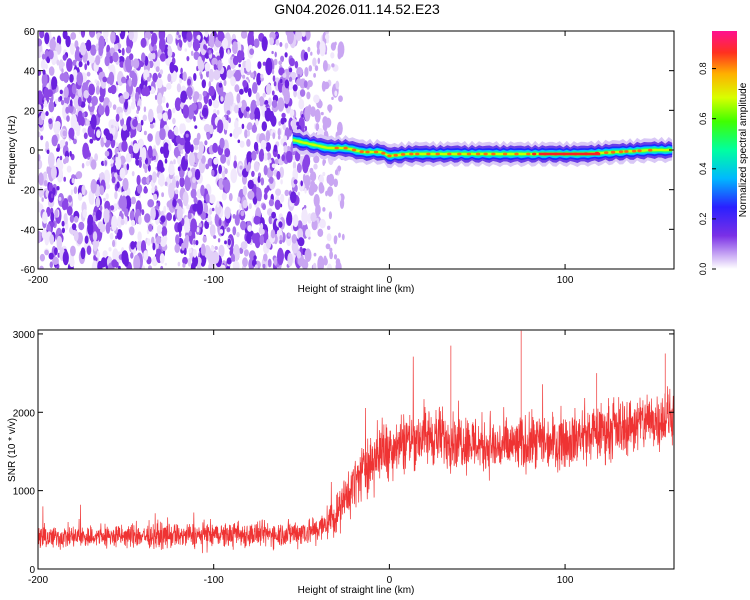  What do you see at coordinates (356, 289) in the screenshot?
I see `spectrogram-x-label: Height of straight line (km)` at bounding box center [356, 289].